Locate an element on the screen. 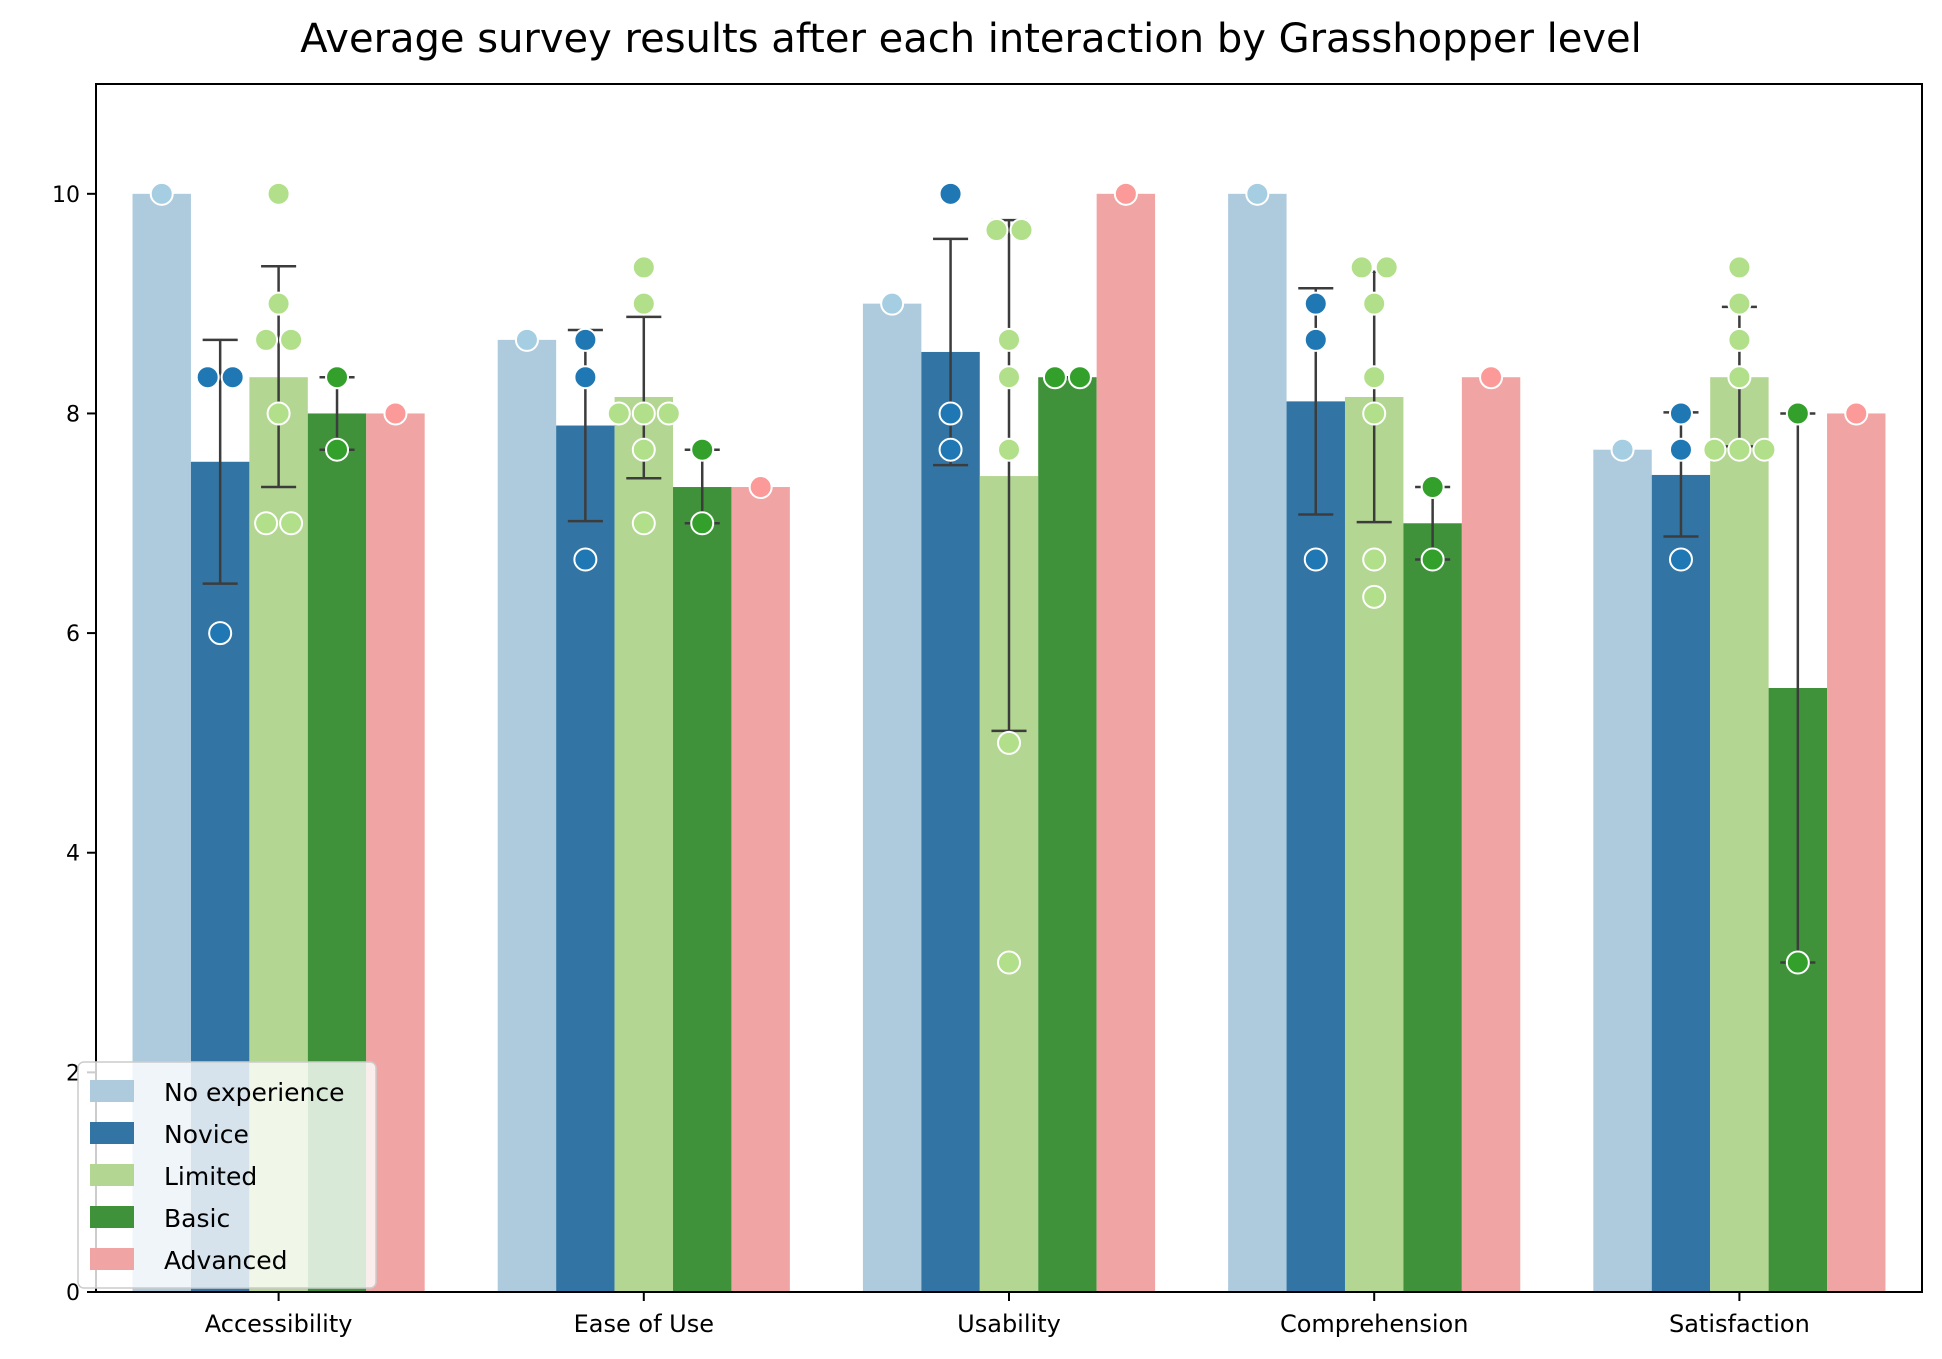 This screenshot has width=1942, height=1359. y-tick-label: 8 is located at coordinates (73, 414).